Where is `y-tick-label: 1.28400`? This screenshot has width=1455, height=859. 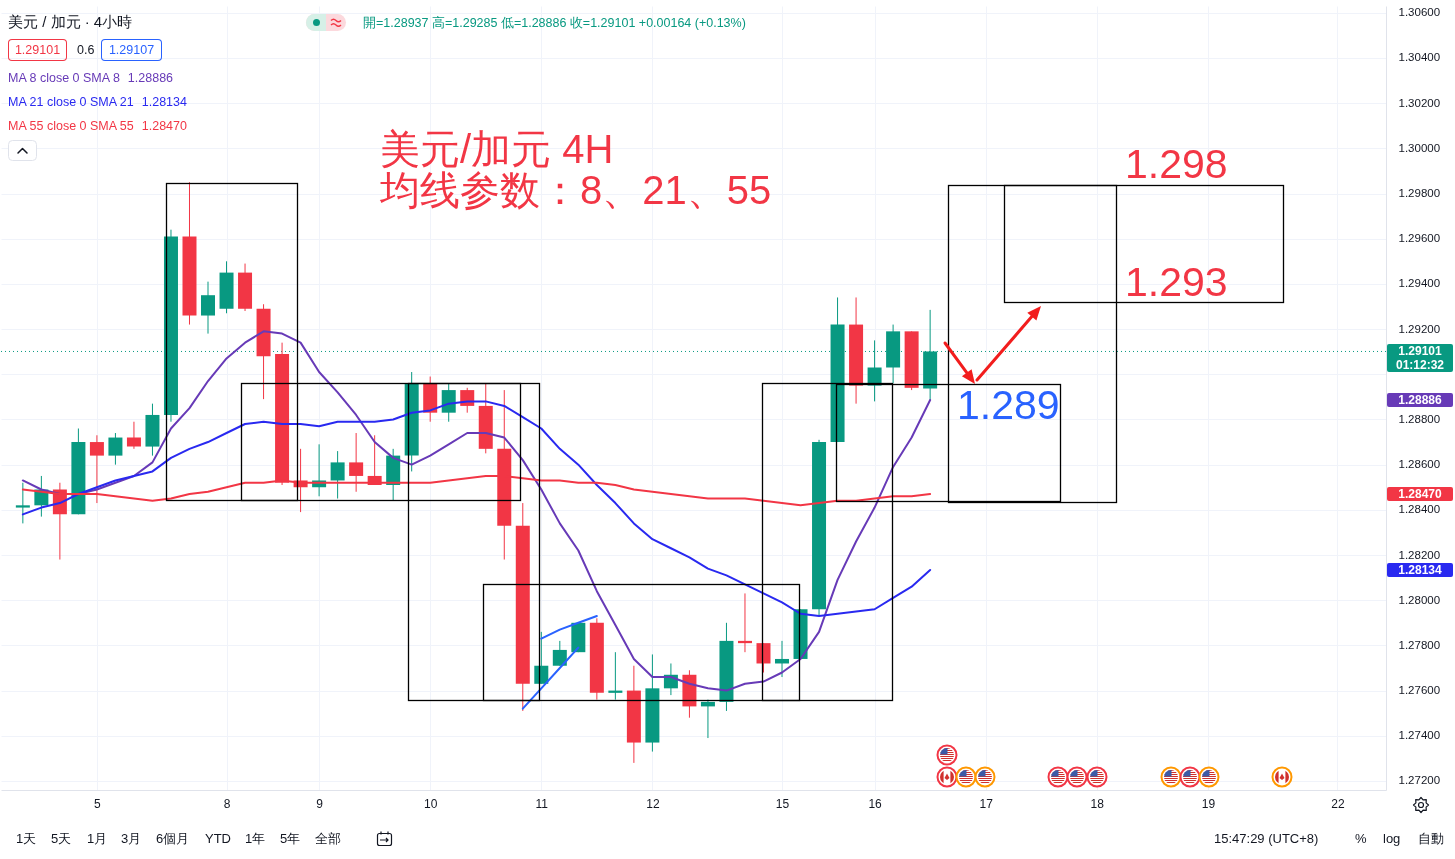
y-tick-label: 1.28400 is located at coordinates (1419, 509).